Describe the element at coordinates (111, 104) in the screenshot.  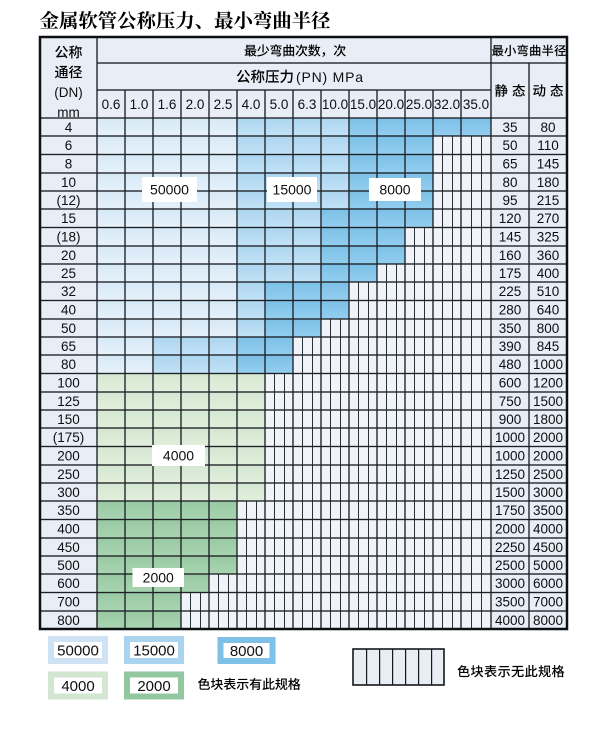
I see `svg-text: 0.6` at that location.